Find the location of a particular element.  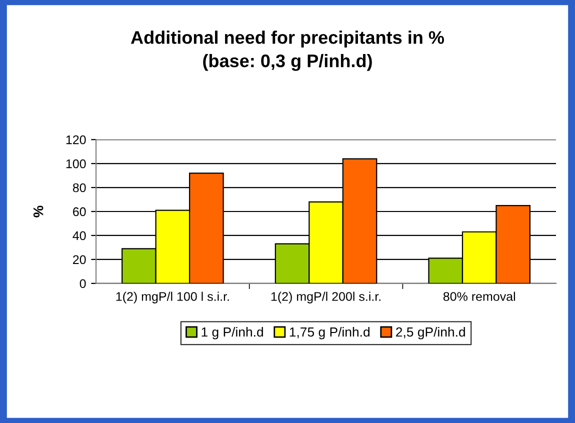

legend-label: 2,5 gP/inh.d is located at coordinates (430, 333).